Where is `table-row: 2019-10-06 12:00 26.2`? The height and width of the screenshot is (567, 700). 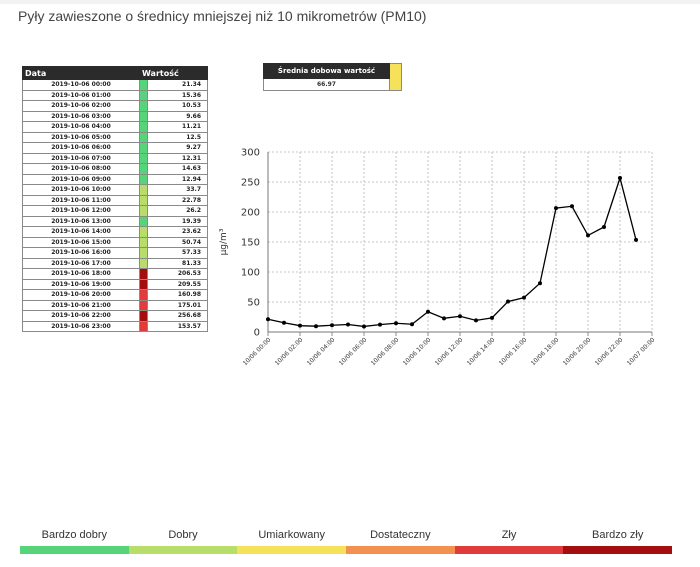
table-row: 2019-10-06 12:00 26.2 is located at coordinates (115, 211).